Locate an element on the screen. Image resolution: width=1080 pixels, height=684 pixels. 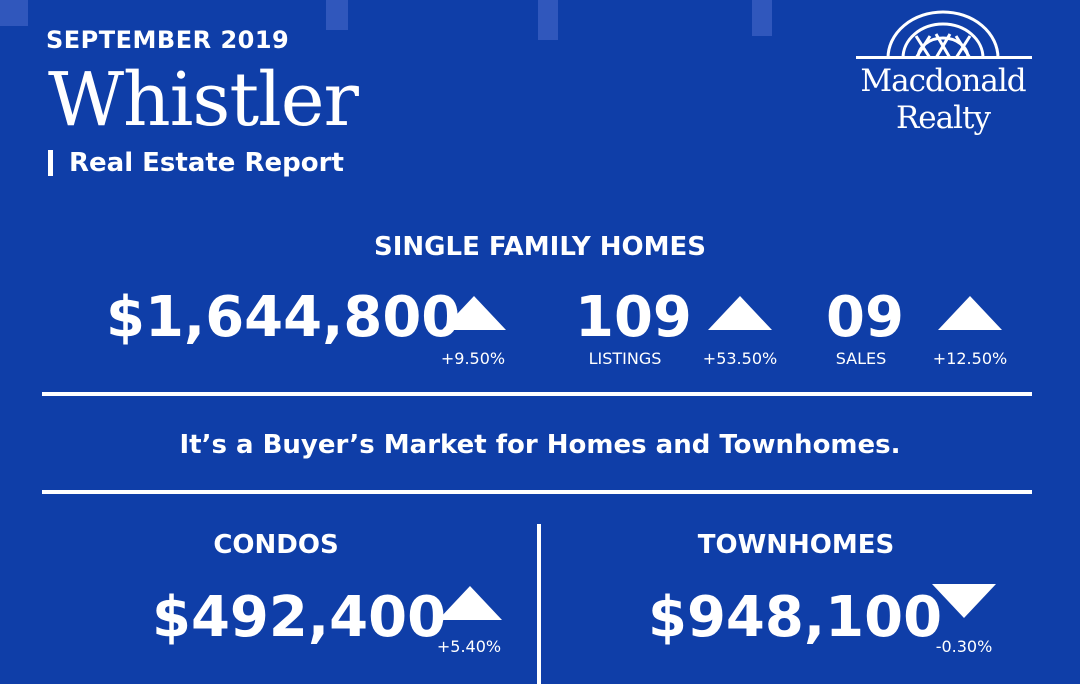
subtitle-bar is located at coordinates (50, 163).